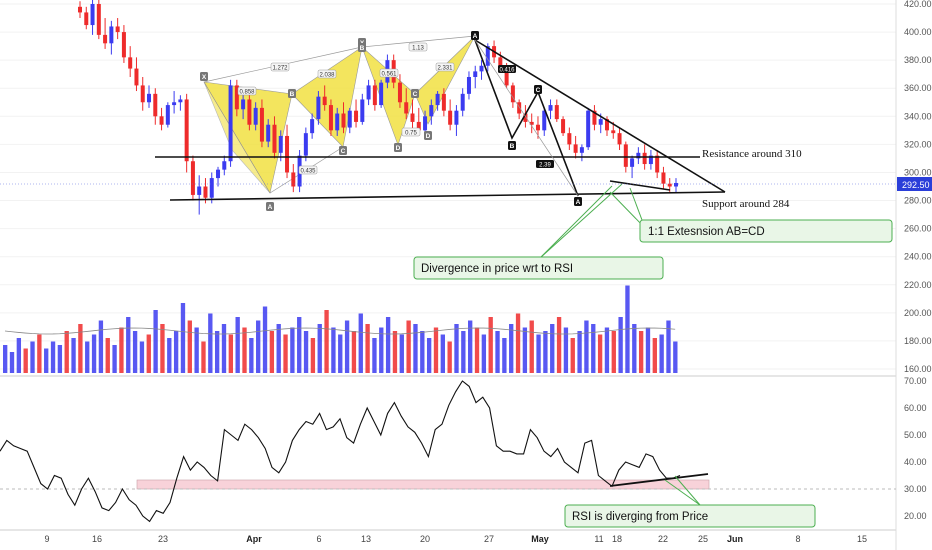  Describe the element at coordinates (617, 539) in the screenshot. I see `x-tick-label: 18` at that location.